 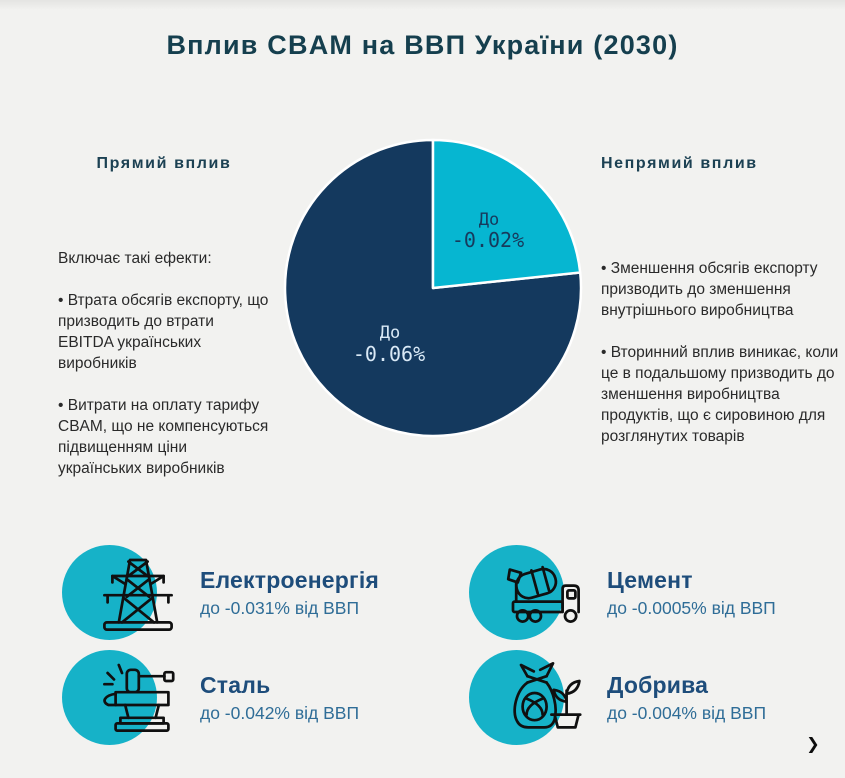 What do you see at coordinates (422, 45) in the screenshot?
I see `page-title: Вплив CBAM на ВВП України (2030)` at bounding box center [422, 45].